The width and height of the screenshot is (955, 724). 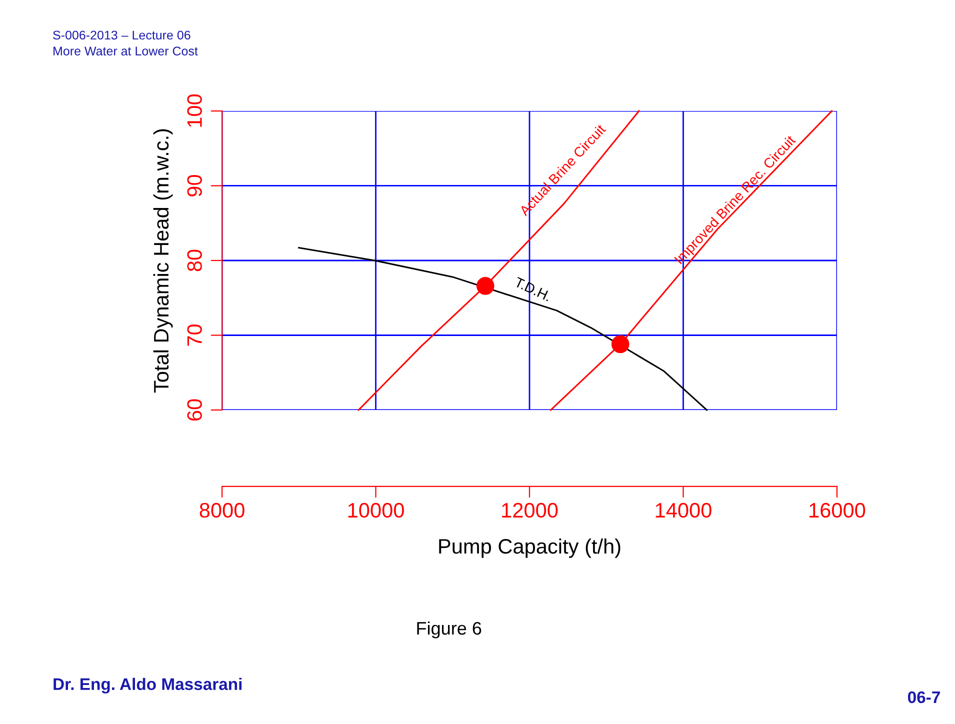 What do you see at coordinates (121, 35) in the screenshot?
I see `text: S-006-2013 – Lecture 06` at bounding box center [121, 35].